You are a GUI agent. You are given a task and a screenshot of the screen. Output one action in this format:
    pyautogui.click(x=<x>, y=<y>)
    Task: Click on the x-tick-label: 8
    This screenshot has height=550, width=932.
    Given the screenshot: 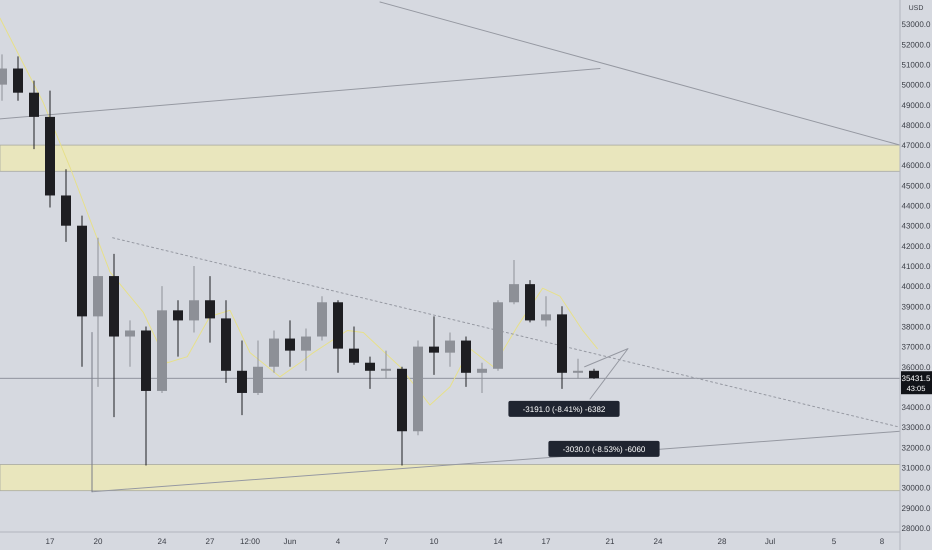 What is the action you would take?
    pyautogui.click(x=882, y=541)
    